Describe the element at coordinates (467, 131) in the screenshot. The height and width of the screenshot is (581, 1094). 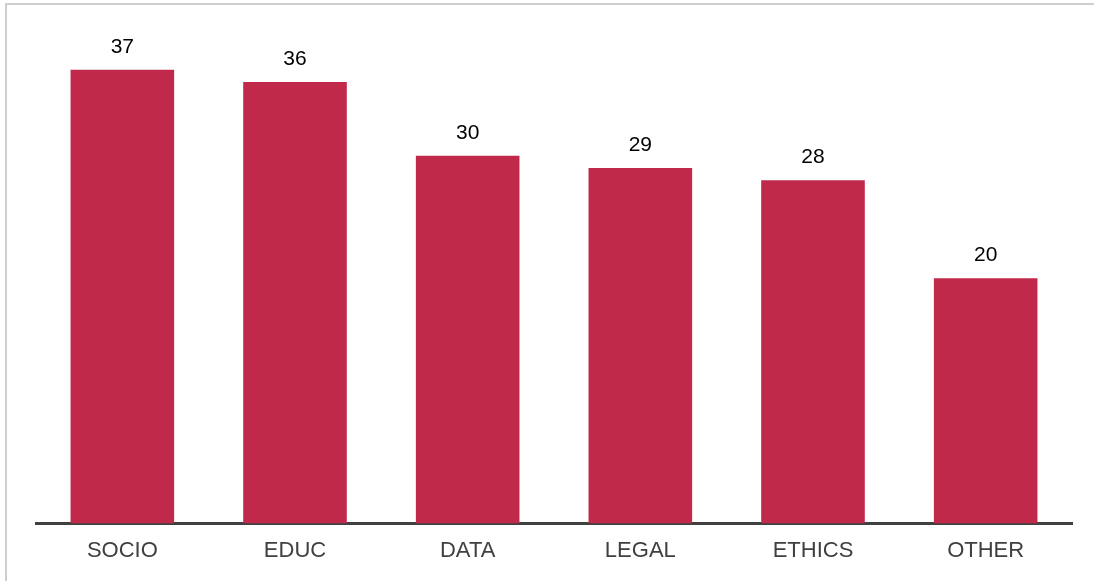
I see `data-label: 30` at that location.